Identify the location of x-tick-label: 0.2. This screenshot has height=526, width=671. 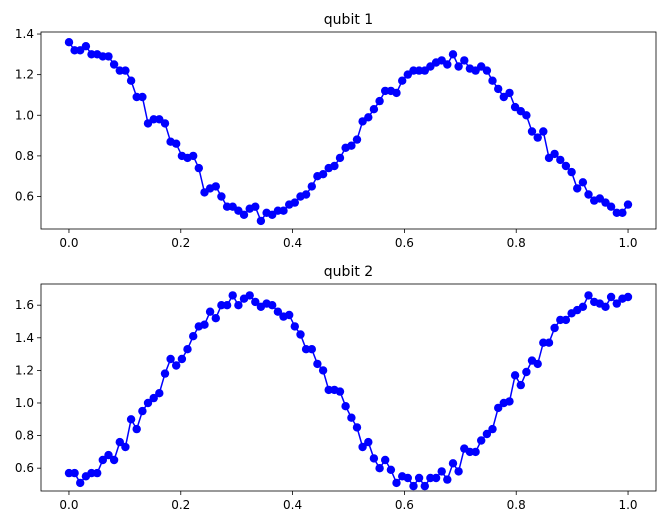
(180, 243).